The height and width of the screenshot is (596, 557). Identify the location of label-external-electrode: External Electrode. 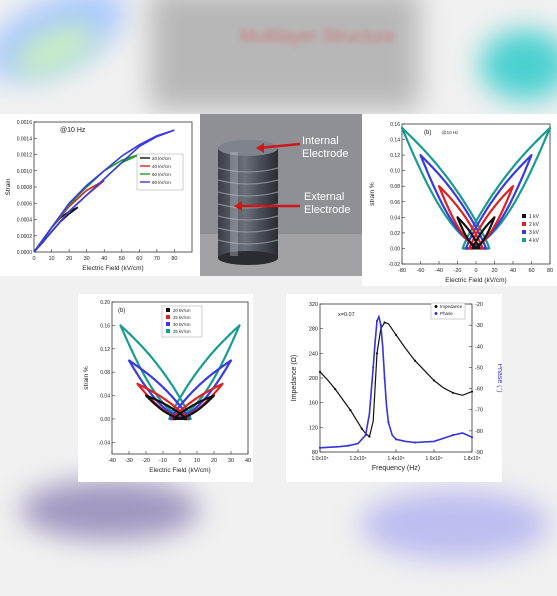
(327, 203).